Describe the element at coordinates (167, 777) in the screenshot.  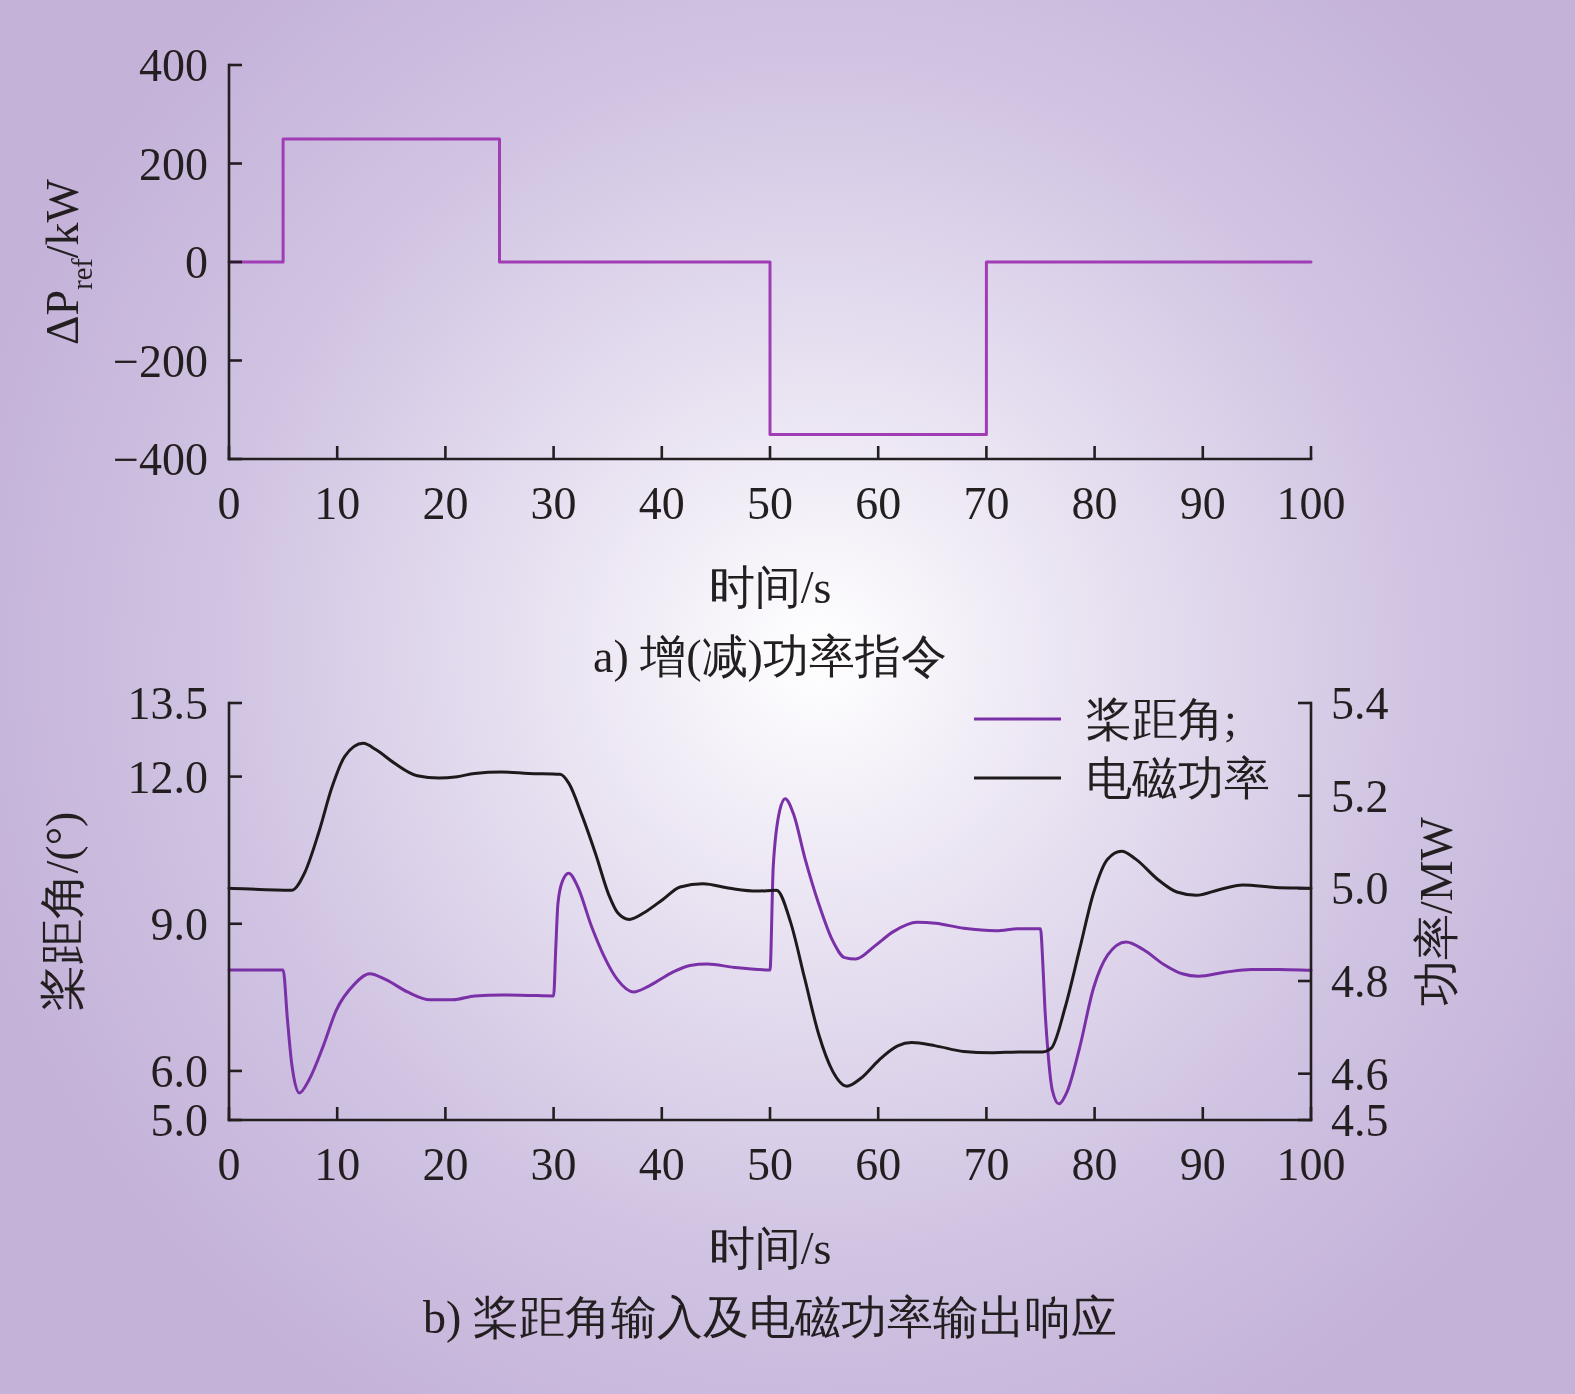
I see `y-tick-label: 12.0` at that location.